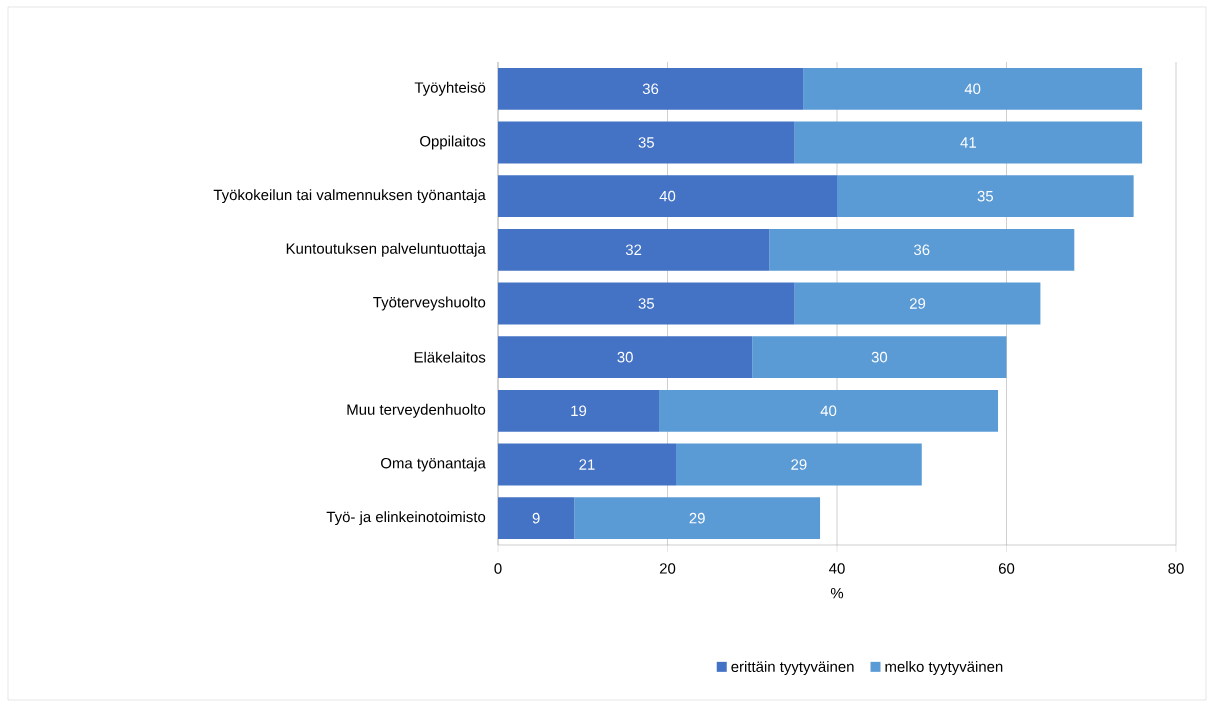  What do you see at coordinates (1006, 568) in the screenshot?
I see `x-tick-label: 60` at bounding box center [1006, 568].